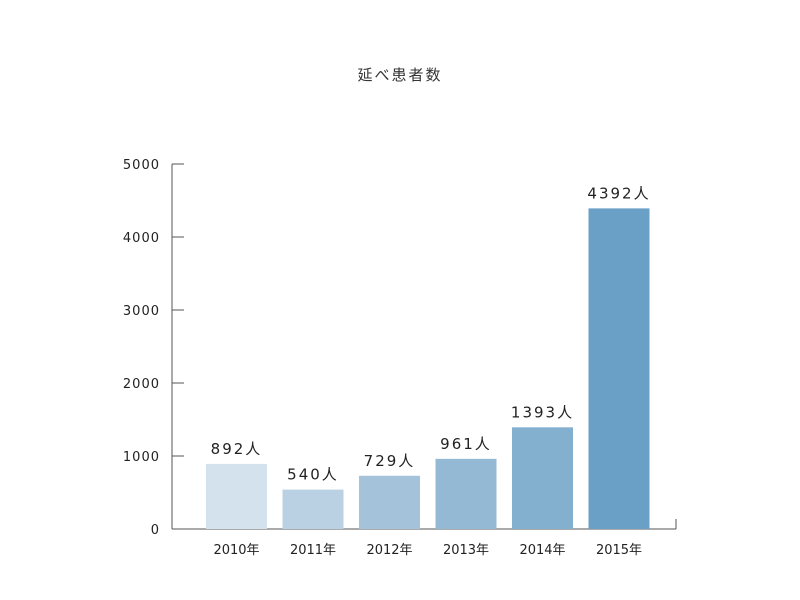 The image size is (800, 600). Describe the element at coordinates (389, 502) in the screenshot. I see `bar-2012年` at that location.